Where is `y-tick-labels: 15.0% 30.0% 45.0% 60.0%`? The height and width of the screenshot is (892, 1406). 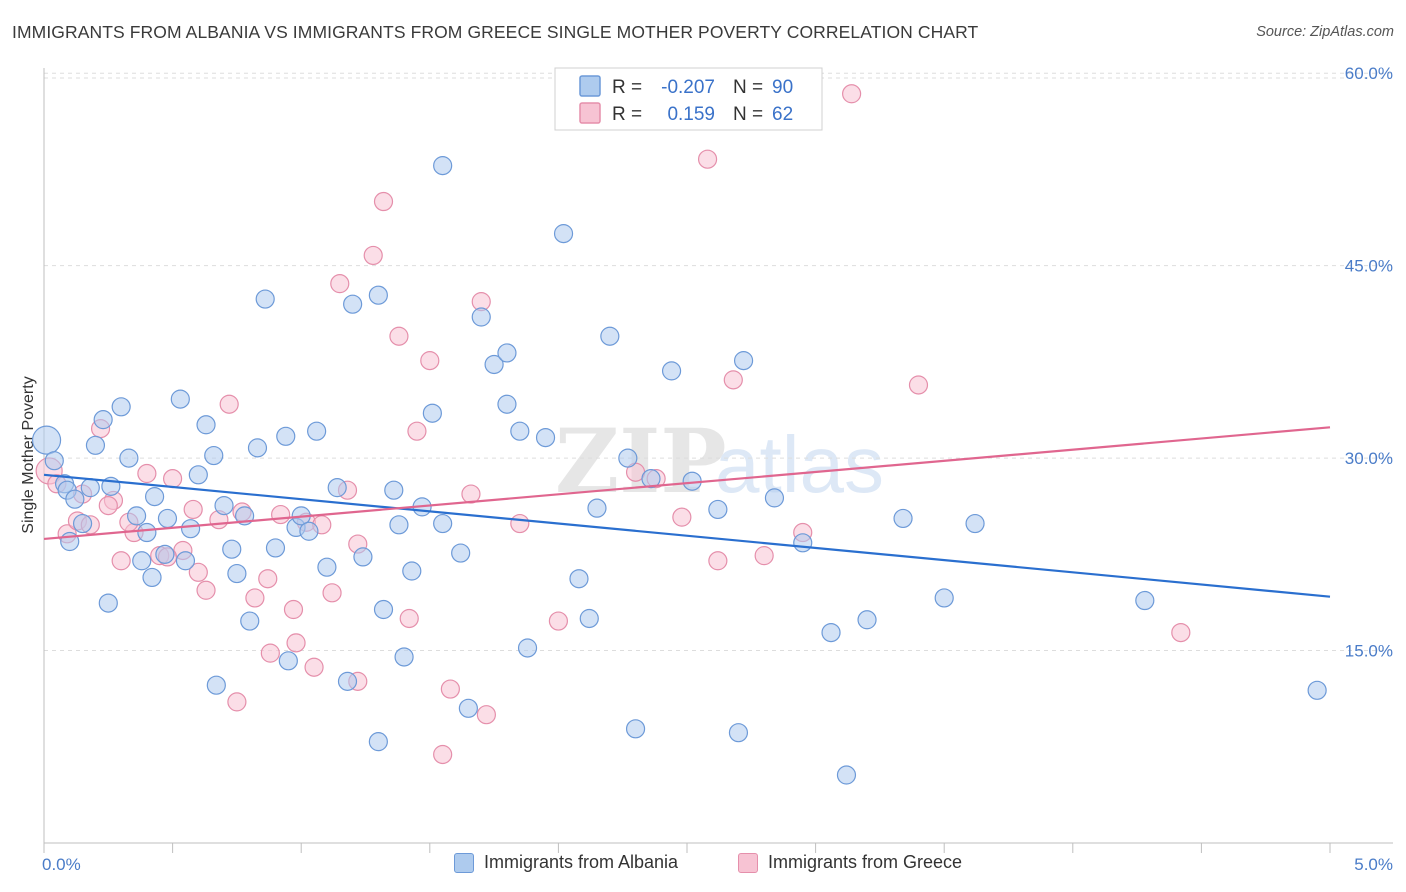
y-tick-labels: 15.0% 30.0% 45.0% 60.0% is located at coordinates (1369, 362).